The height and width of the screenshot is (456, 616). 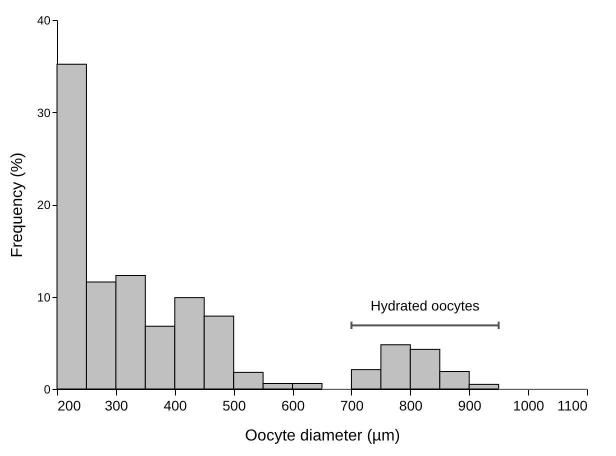 I want to click on y-axis-title: Frequency (%), so click(x=17, y=205).